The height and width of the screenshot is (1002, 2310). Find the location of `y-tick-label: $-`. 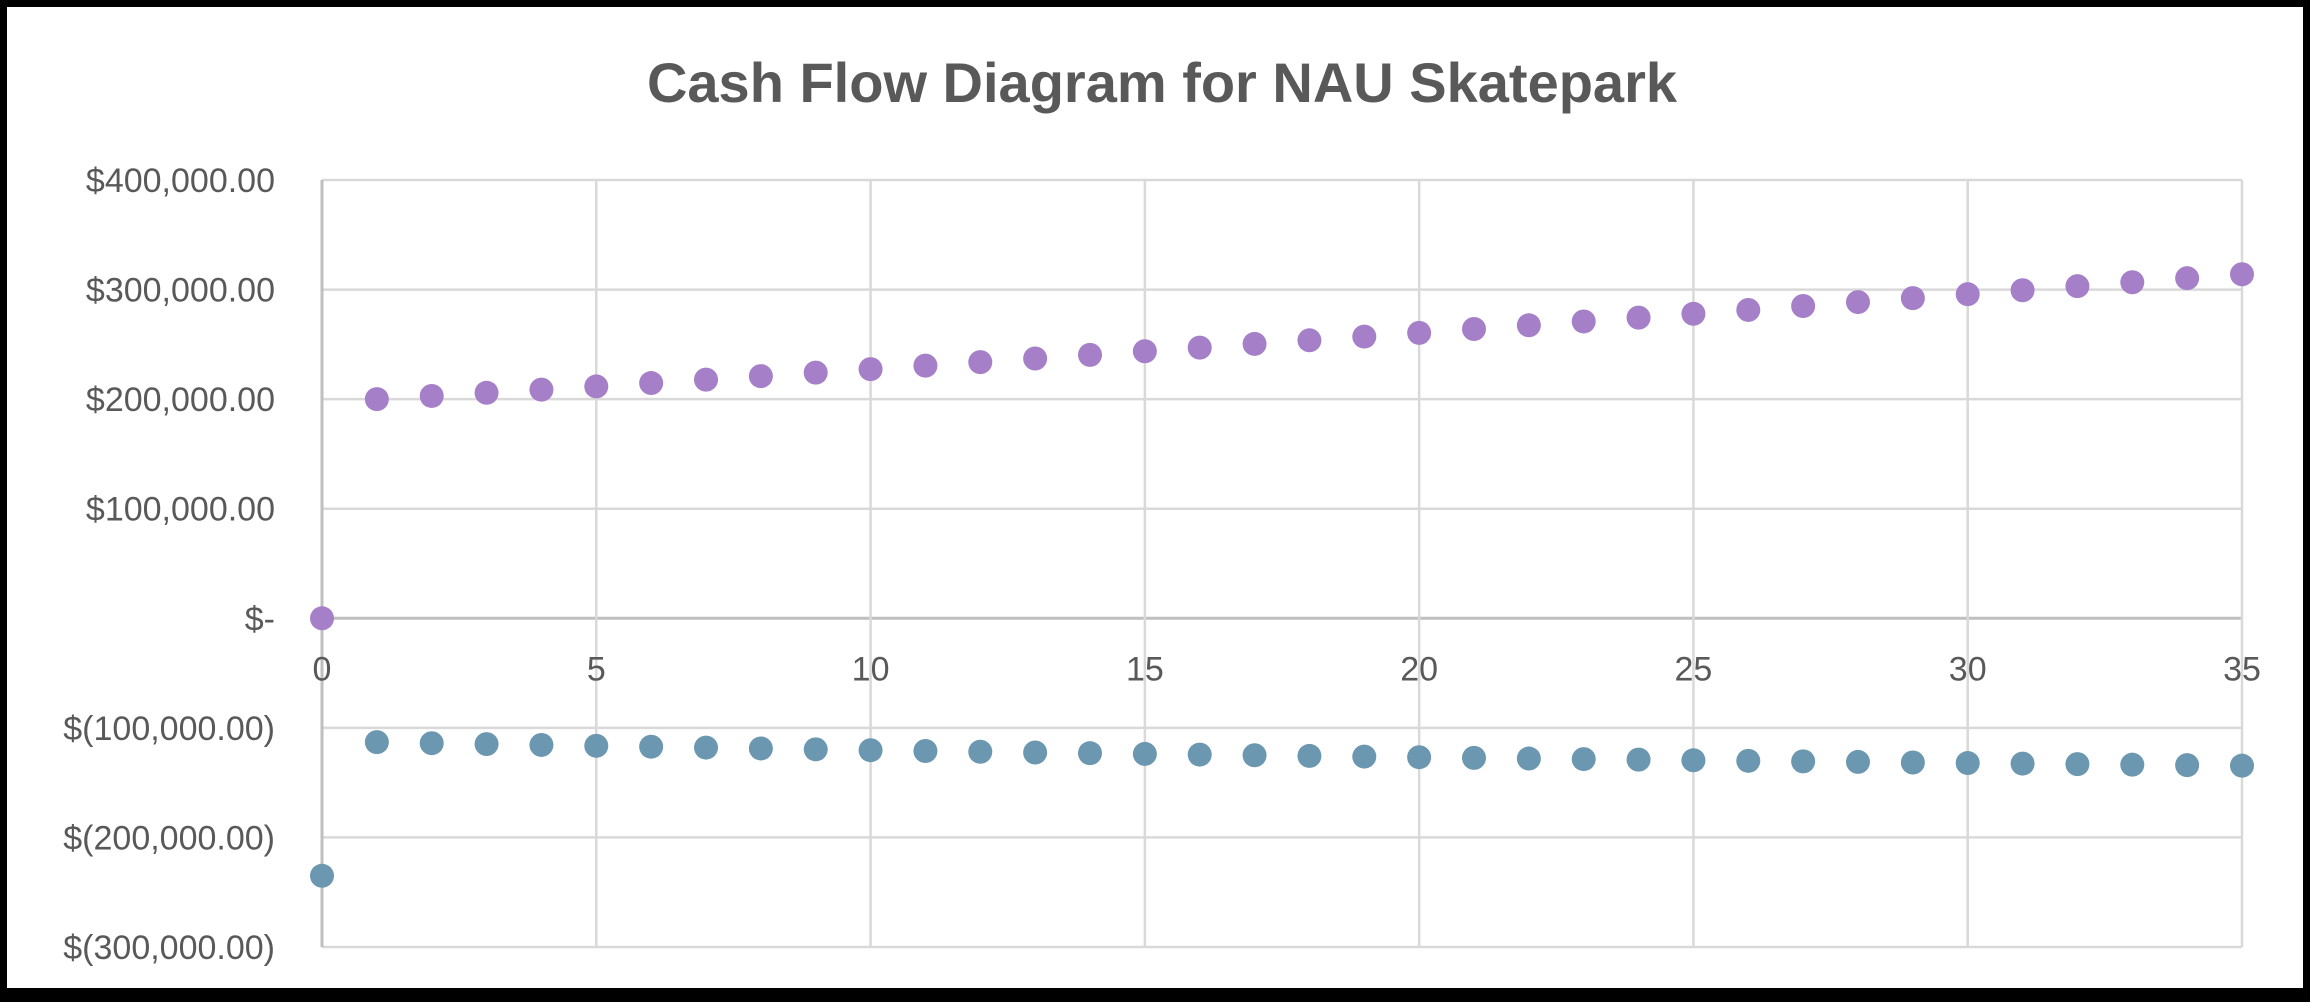

y-tick-label: $- is located at coordinates (260, 619).